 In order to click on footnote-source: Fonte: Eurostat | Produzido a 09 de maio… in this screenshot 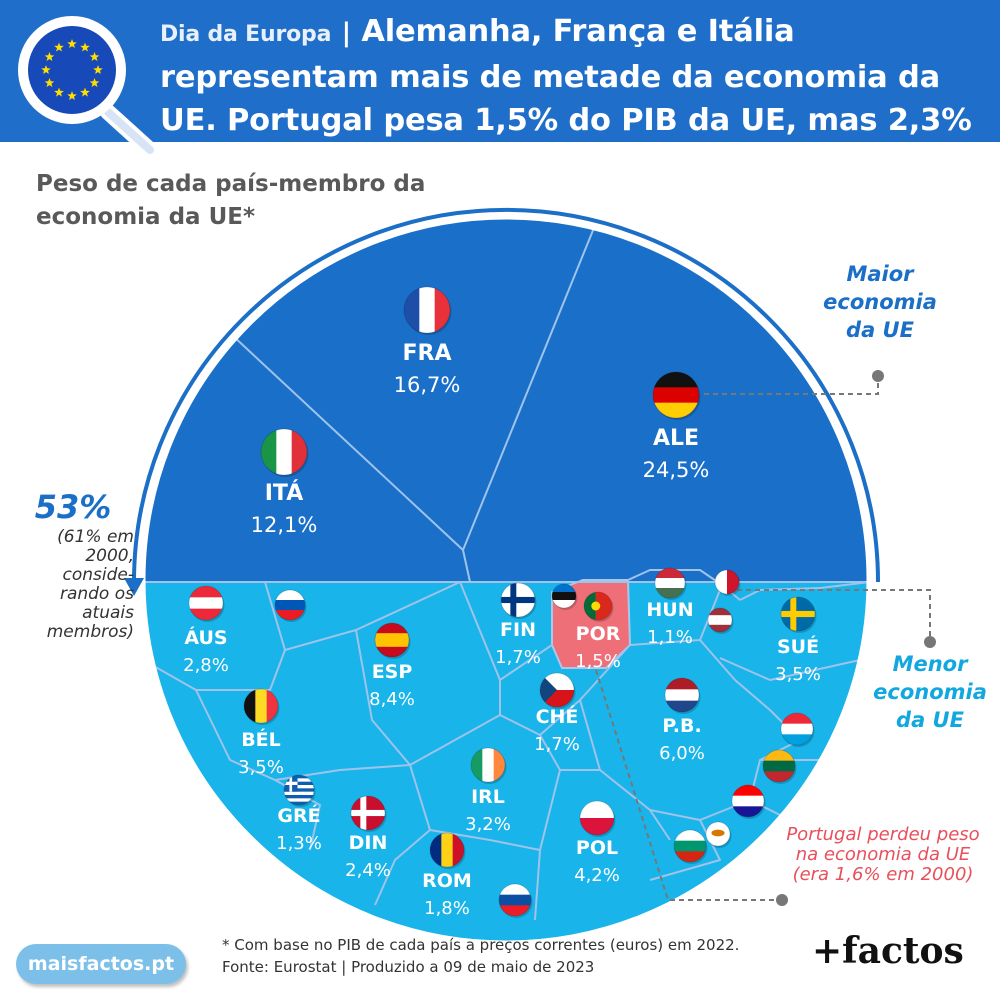, I will do `click(408, 967)`.